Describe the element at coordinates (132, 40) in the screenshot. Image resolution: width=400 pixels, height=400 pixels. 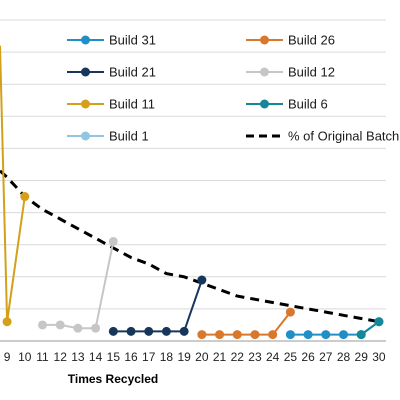
I see `legend-label-build-31: Build 31` at that location.